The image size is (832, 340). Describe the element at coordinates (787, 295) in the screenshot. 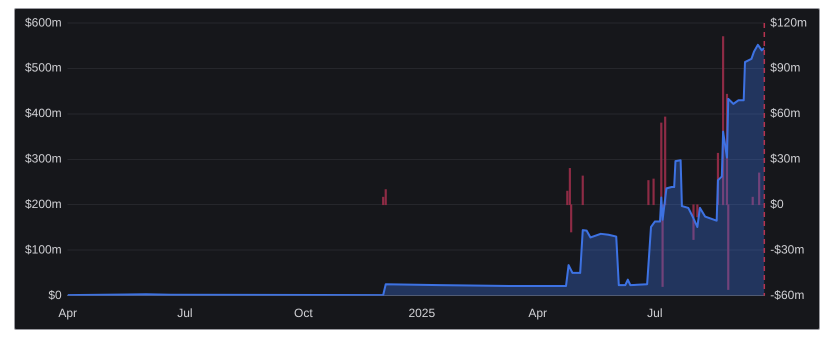

I see `y2-tick-label: -$60m` at that location.